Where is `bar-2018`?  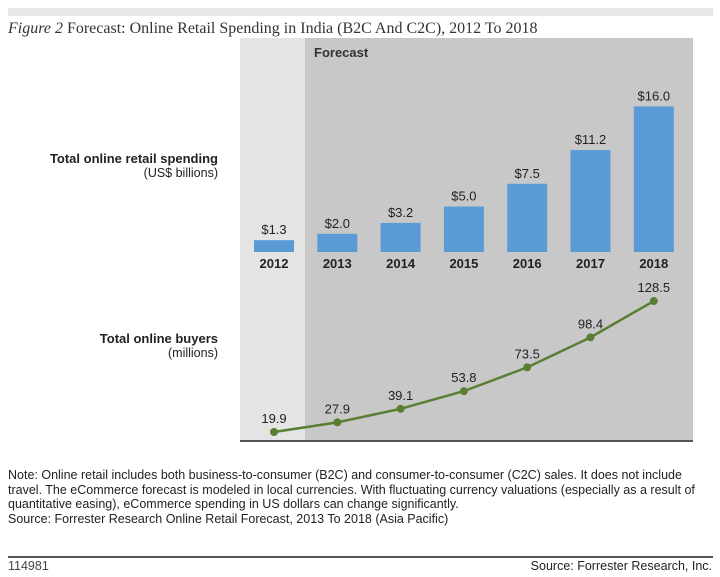 bar-2018 is located at coordinates (653, 179).